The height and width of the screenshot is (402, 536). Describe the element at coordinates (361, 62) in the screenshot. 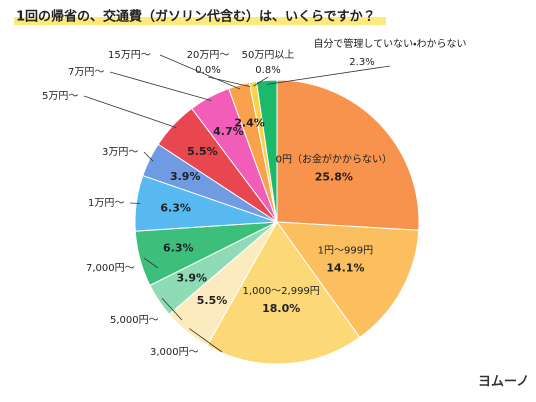

I see `value-label: 2.3%` at that location.